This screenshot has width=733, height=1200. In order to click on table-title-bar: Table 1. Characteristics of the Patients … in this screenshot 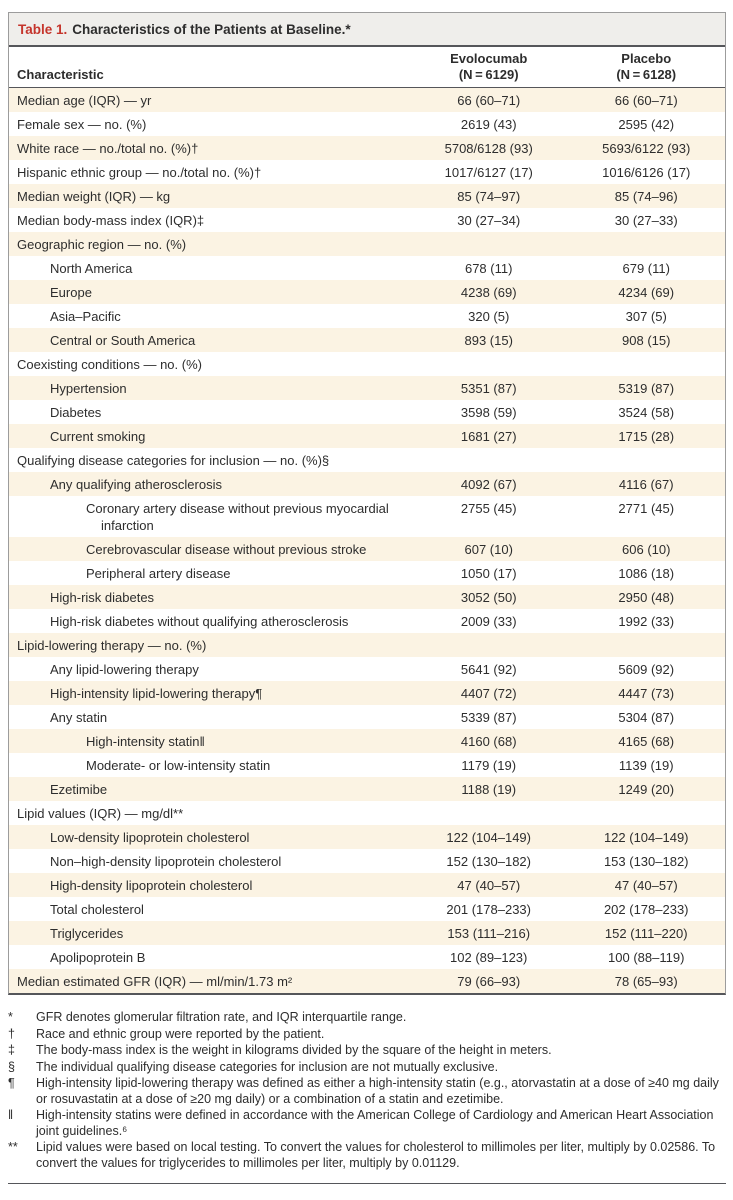, I will do `click(367, 30)`.